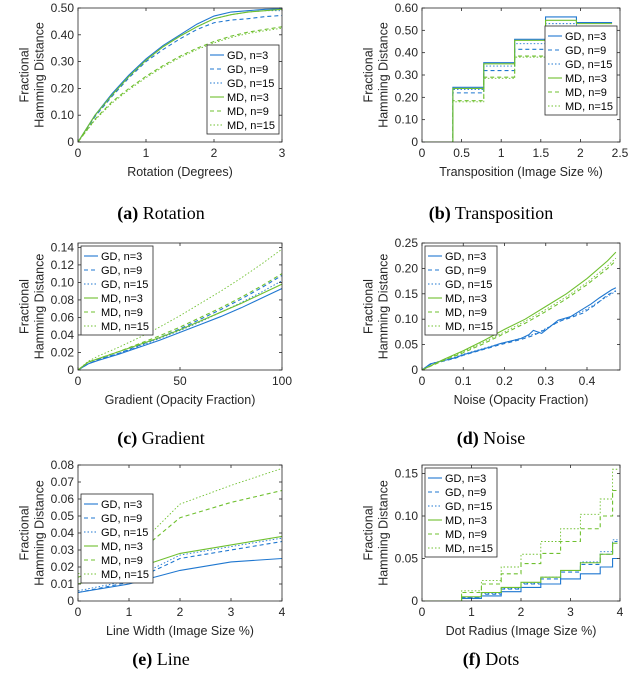 The image size is (644, 684). What do you see at coordinates (440, 213) in the screenshot?
I see `panel-letter: (b)` at bounding box center [440, 213].